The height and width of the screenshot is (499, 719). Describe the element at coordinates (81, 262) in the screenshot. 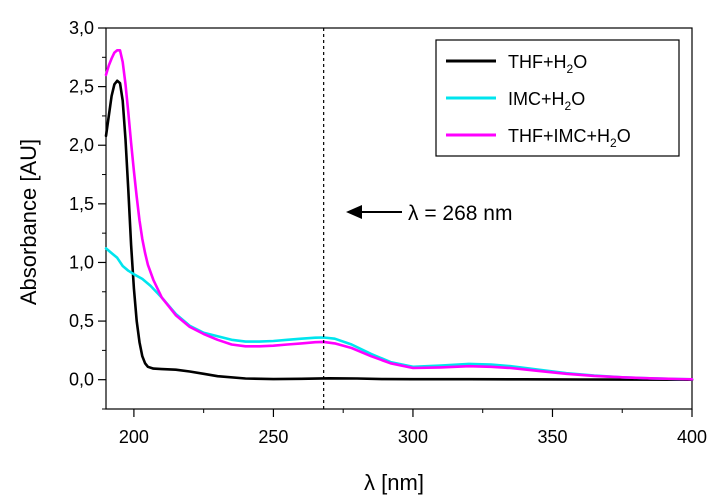

I see `y-tick-label: 1,0` at that location.